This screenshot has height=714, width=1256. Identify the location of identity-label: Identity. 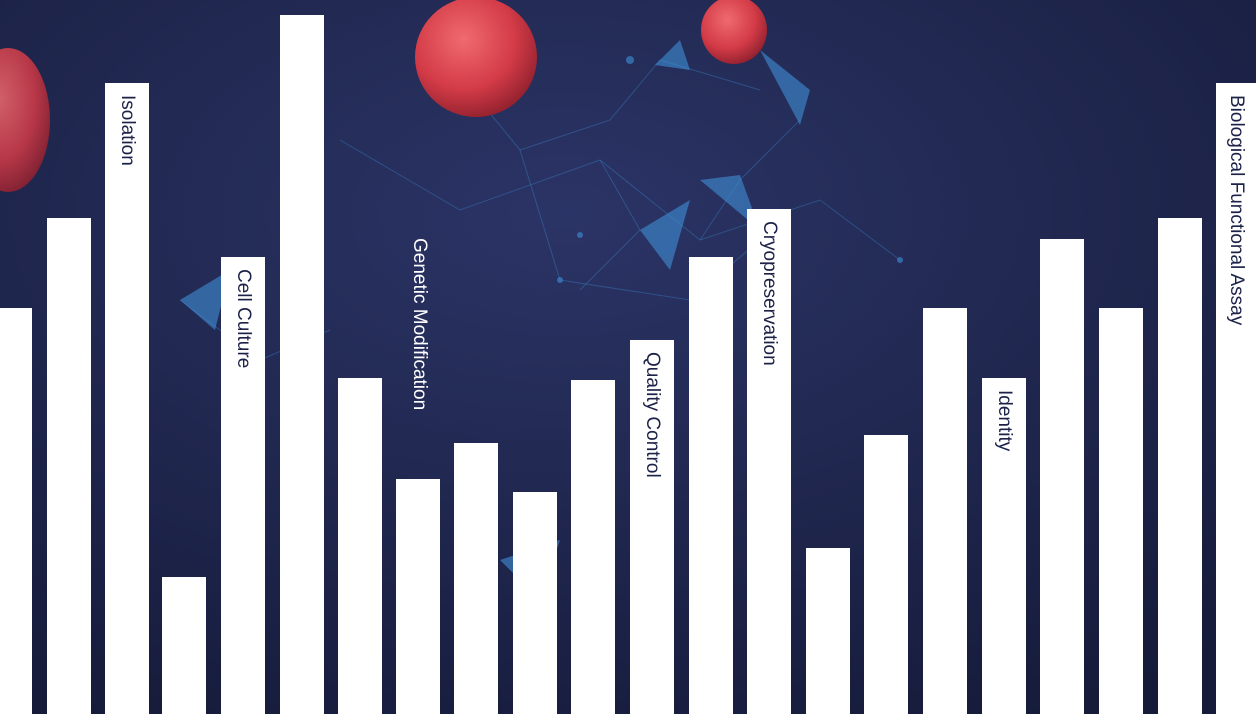
(1004, 421).